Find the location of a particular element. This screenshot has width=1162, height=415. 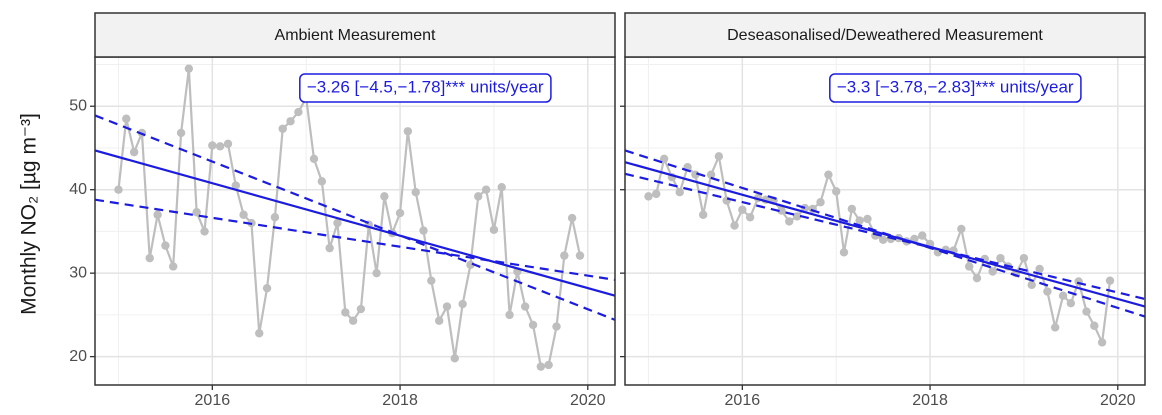

facet-title: Deseasonalised/Deweathered Measurement is located at coordinates (885, 35).